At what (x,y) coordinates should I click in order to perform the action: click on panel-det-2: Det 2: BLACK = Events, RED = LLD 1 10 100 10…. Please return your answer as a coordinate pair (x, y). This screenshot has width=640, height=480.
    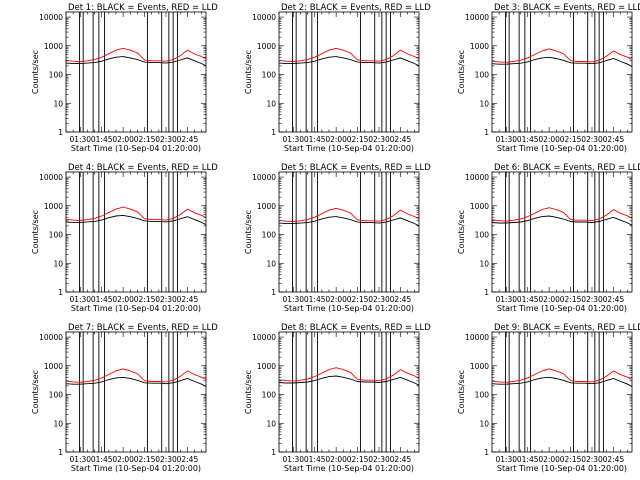
    Looking at the image, I should click on (337, 78).